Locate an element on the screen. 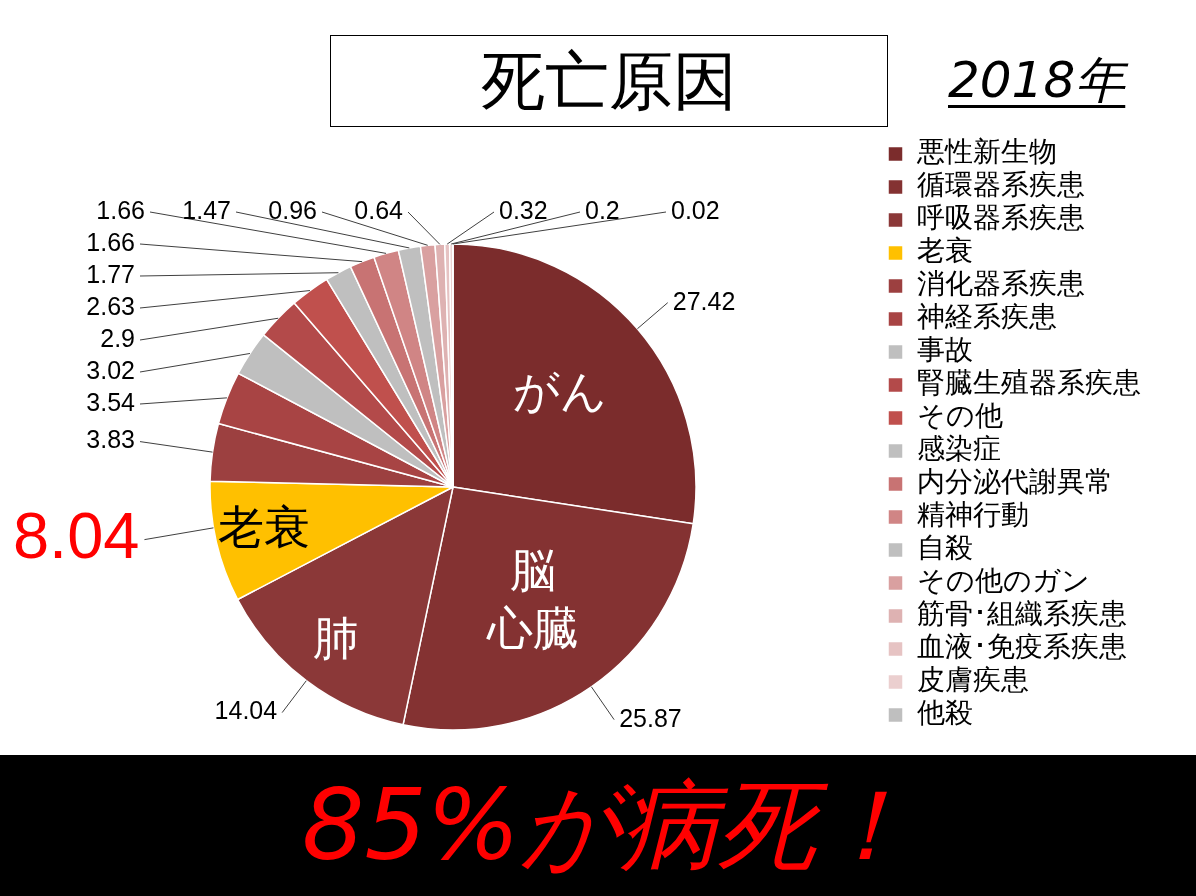  legend-label: 内分泌代謝異常 is located at coordinates (1015, 482).